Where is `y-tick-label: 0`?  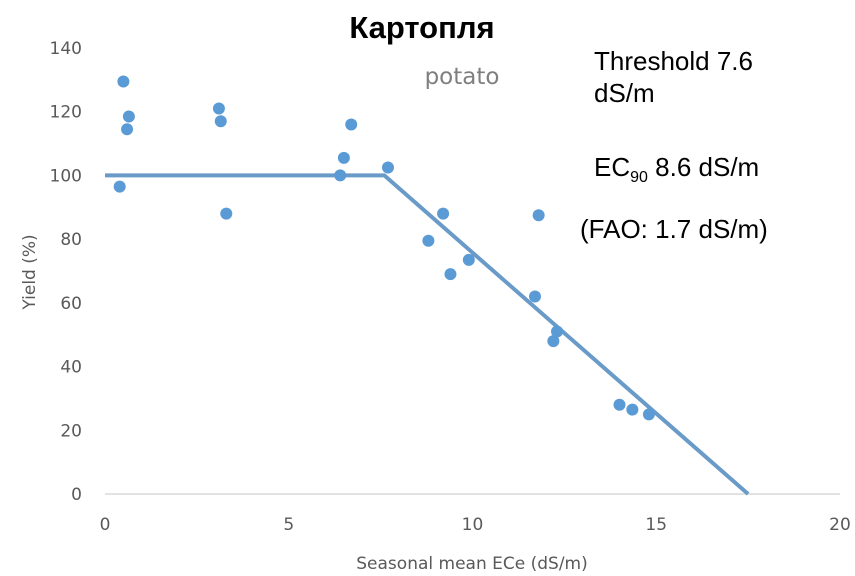
y-tick-label: 0 is located at coordinates (76, 495).